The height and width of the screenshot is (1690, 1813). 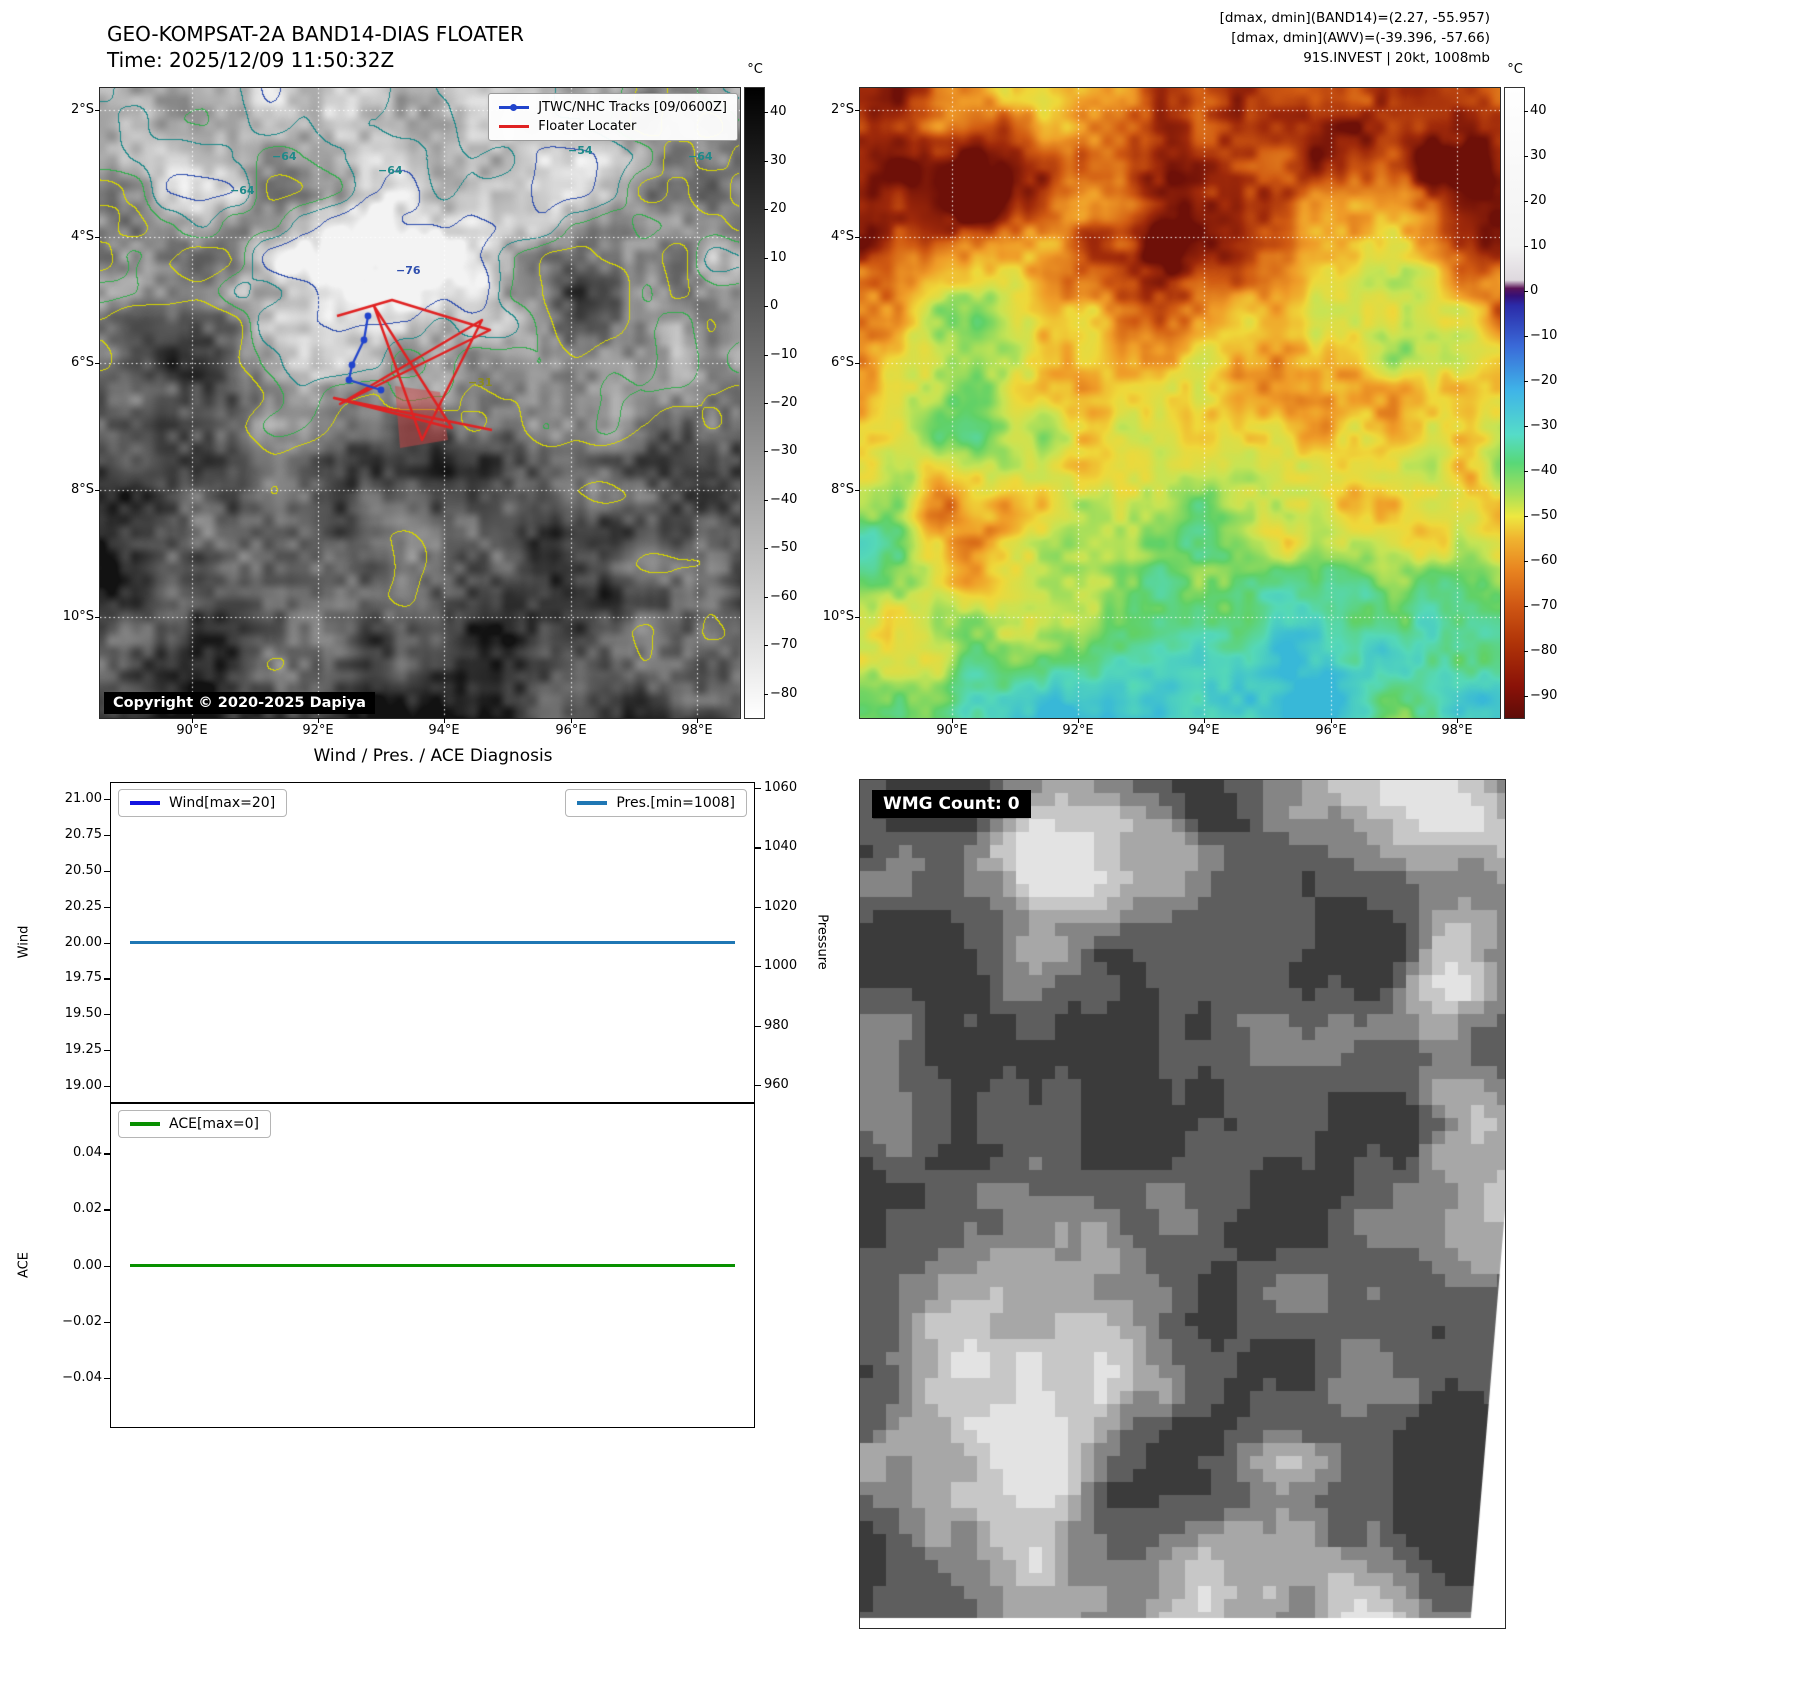 I want to click on chart-legend-label: Pres.[min=1008], so click(x=675, y=803).